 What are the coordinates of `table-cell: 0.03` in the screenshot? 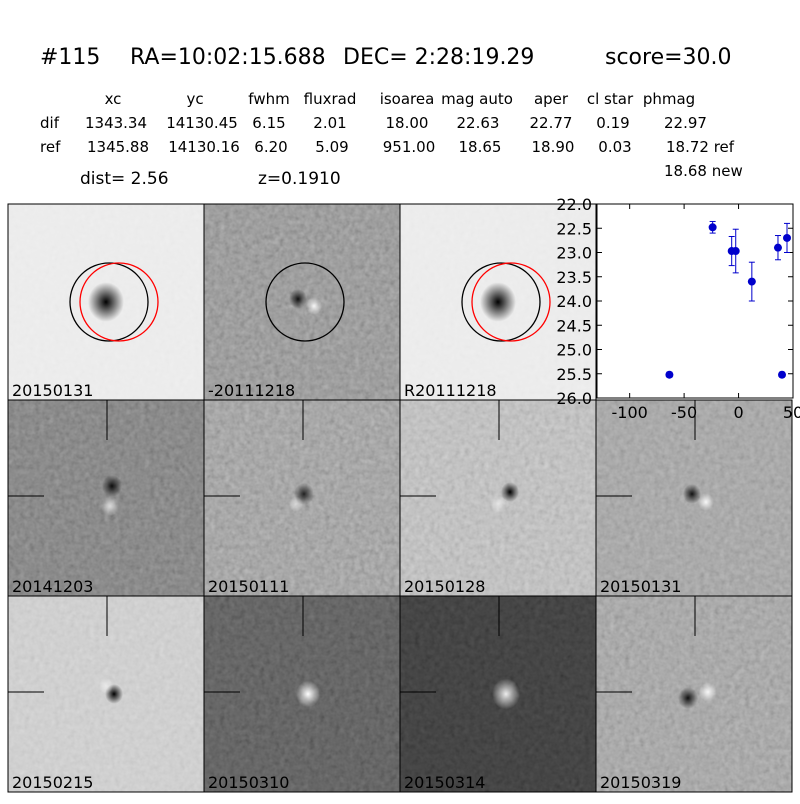 It's located at (614, 147).